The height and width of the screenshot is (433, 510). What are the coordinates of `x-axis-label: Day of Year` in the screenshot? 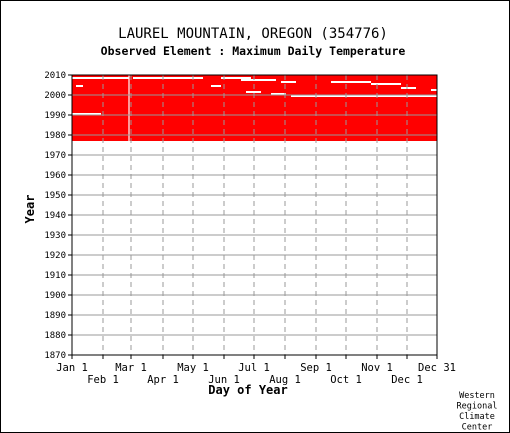 It's located at (247, 390).